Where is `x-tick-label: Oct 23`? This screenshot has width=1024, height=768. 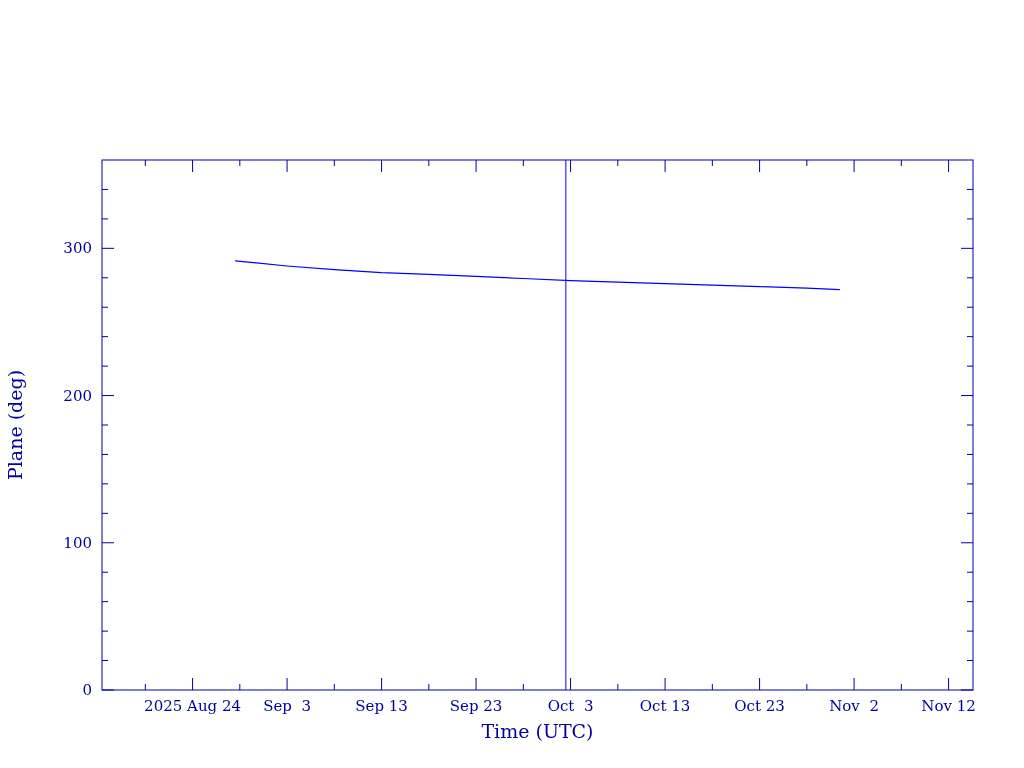 x-tick-label: Oct 23 is located at coordinates (759, 706).